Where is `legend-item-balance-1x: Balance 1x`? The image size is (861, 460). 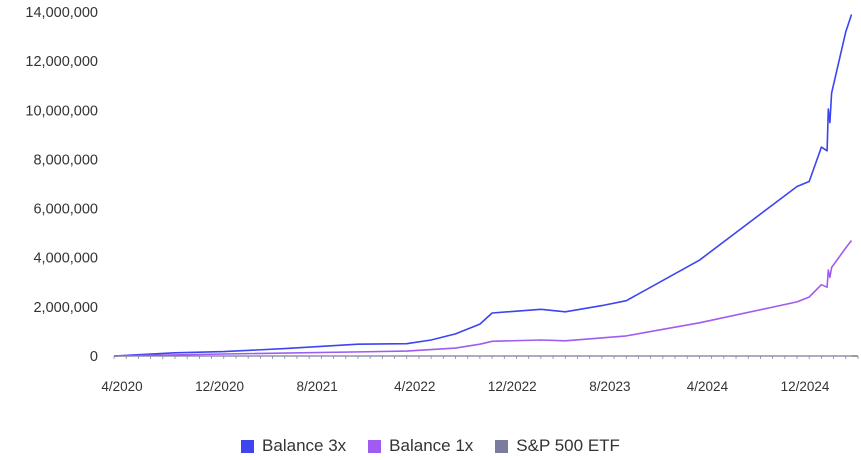
legend-item-balance-1x: Balance 1x is located at coordinates (420, 446).